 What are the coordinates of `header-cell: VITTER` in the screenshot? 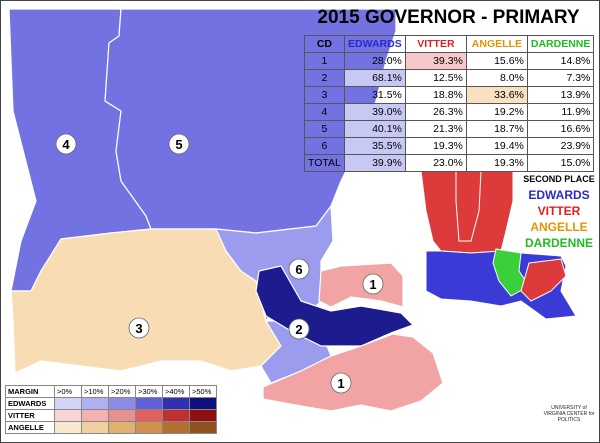 It's located at (435, 44).